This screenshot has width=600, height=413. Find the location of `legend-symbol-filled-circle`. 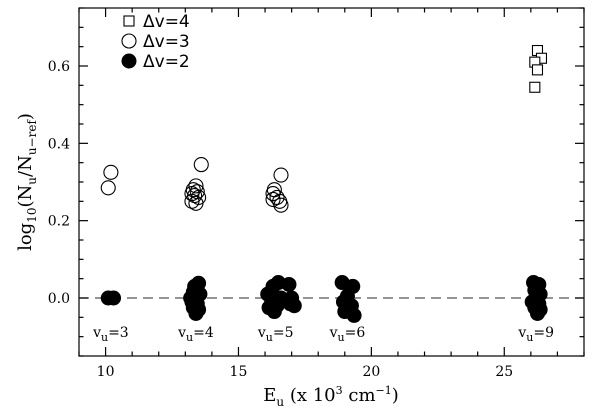

legend-symbol-filled-circle is located at coordinates (129, 61).